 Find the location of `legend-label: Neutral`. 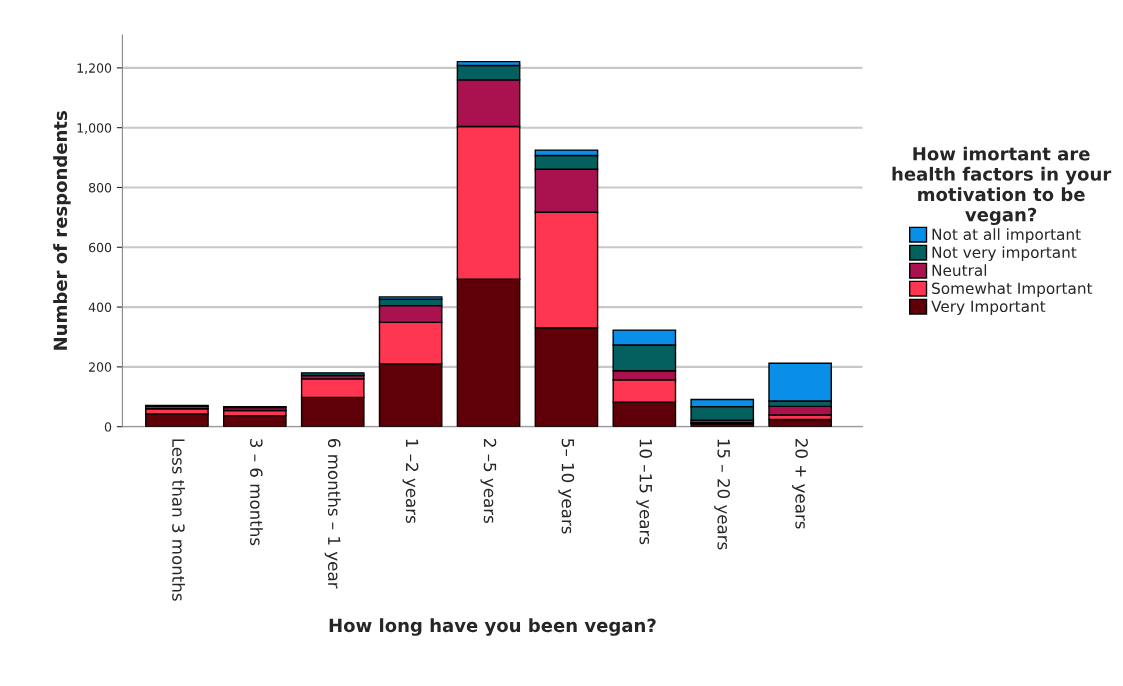

legend-label: Neutral is located at coordinates (959, 270).